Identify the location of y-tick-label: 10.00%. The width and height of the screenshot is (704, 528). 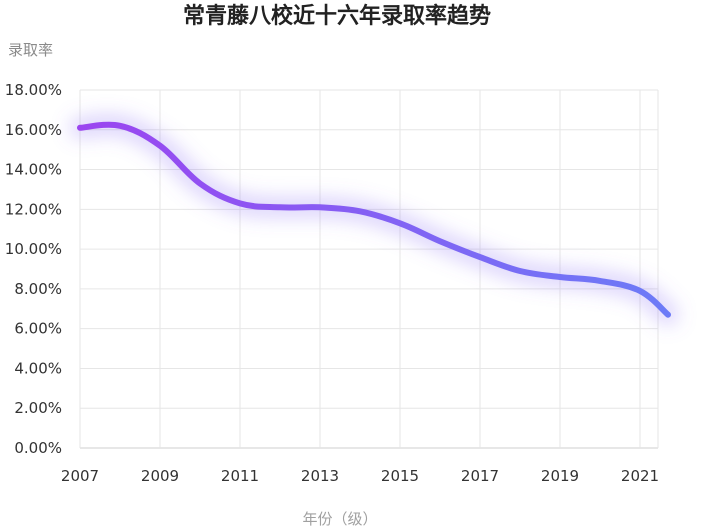
(33, 249).